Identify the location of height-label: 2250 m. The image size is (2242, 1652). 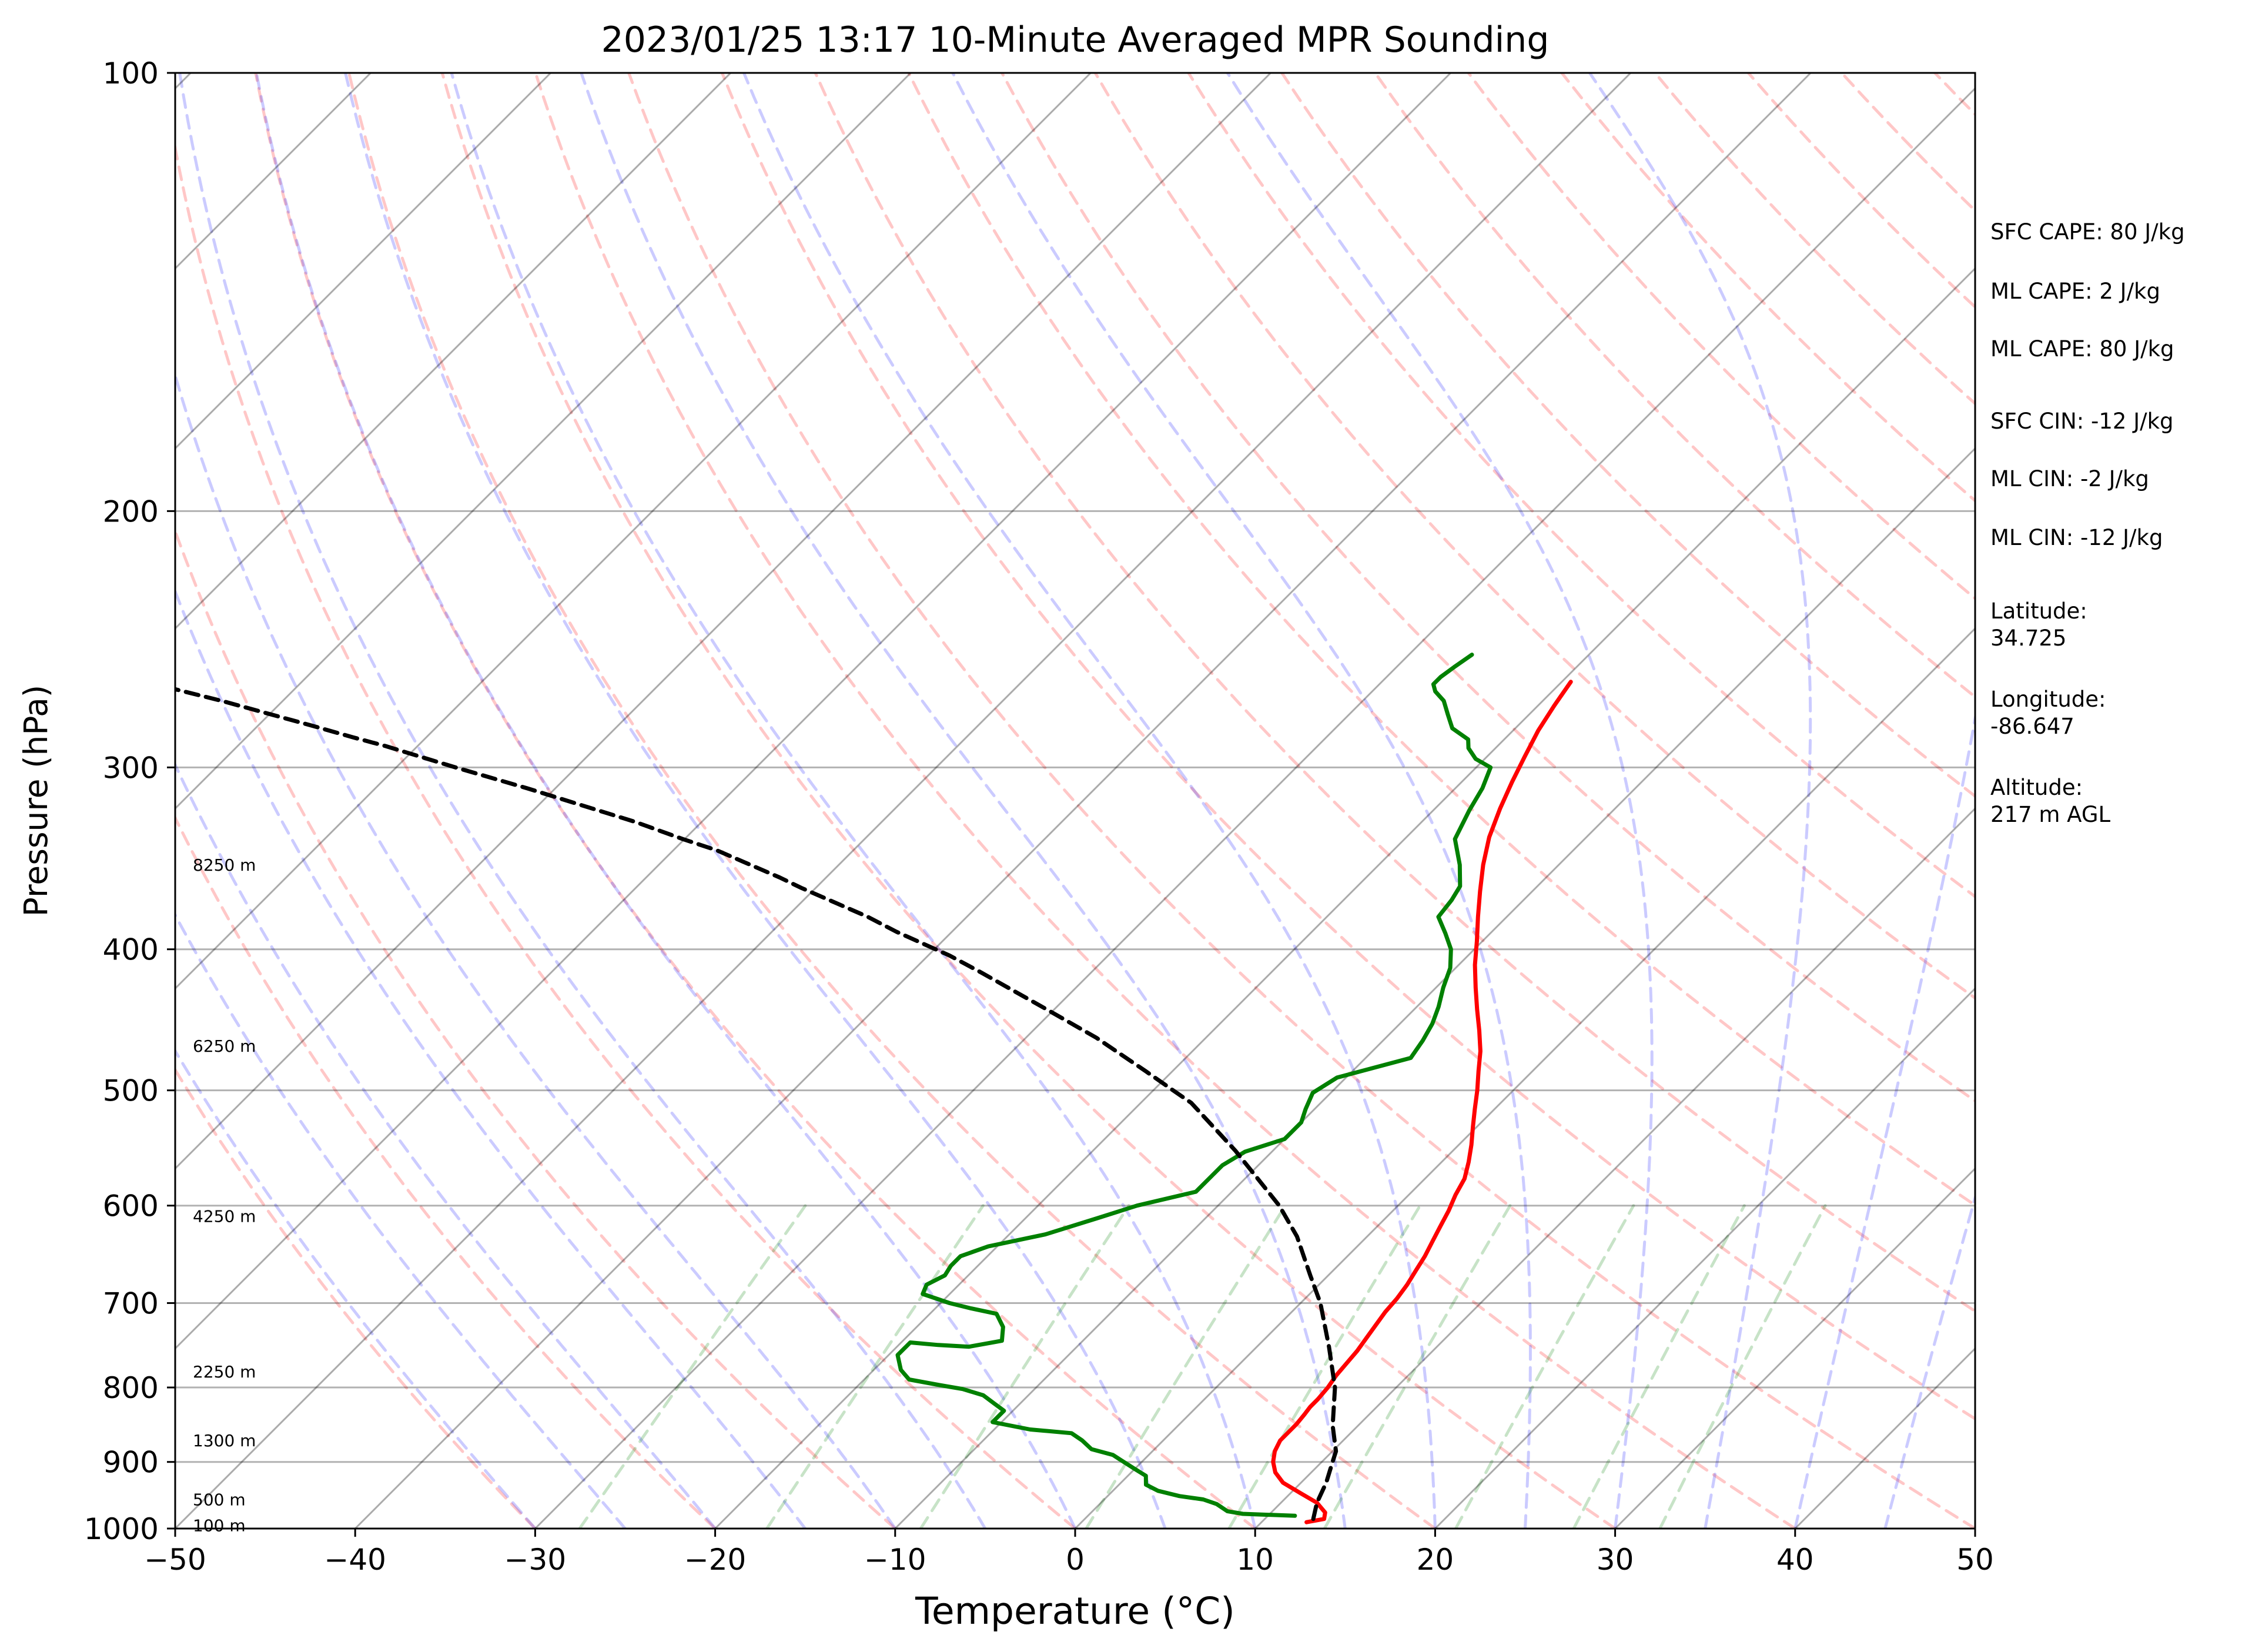
(225, 1372).